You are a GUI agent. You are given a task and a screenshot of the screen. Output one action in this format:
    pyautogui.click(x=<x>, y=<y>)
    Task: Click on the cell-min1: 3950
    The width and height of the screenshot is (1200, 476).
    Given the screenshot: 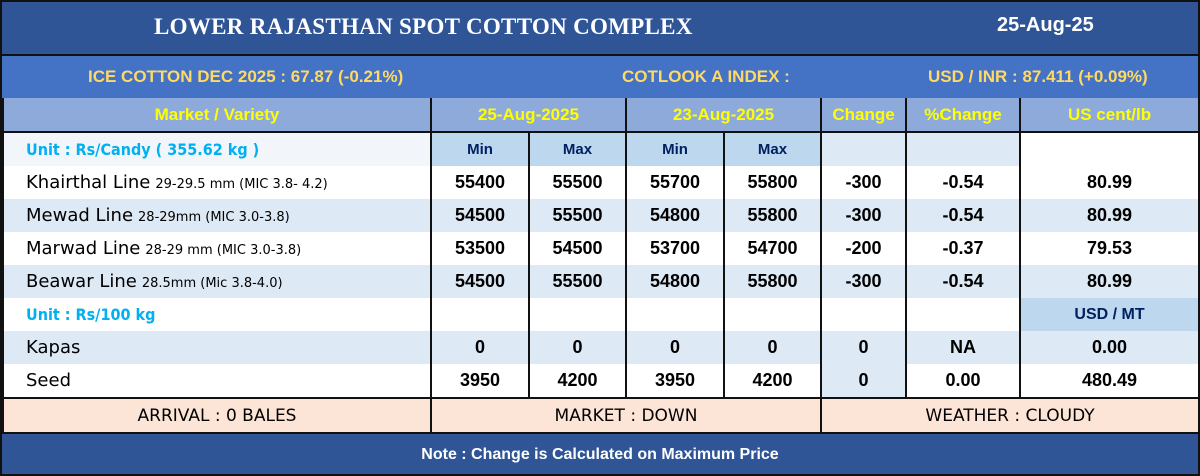 What is the action you would take?
    pyautogui.click(x=480, y=381)
    